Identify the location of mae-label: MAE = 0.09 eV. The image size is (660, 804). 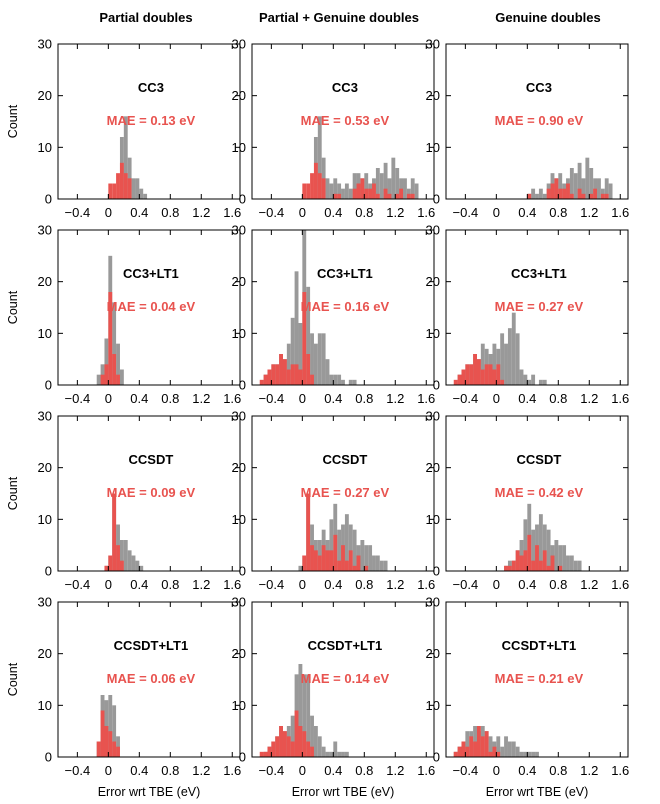
(151, 492).